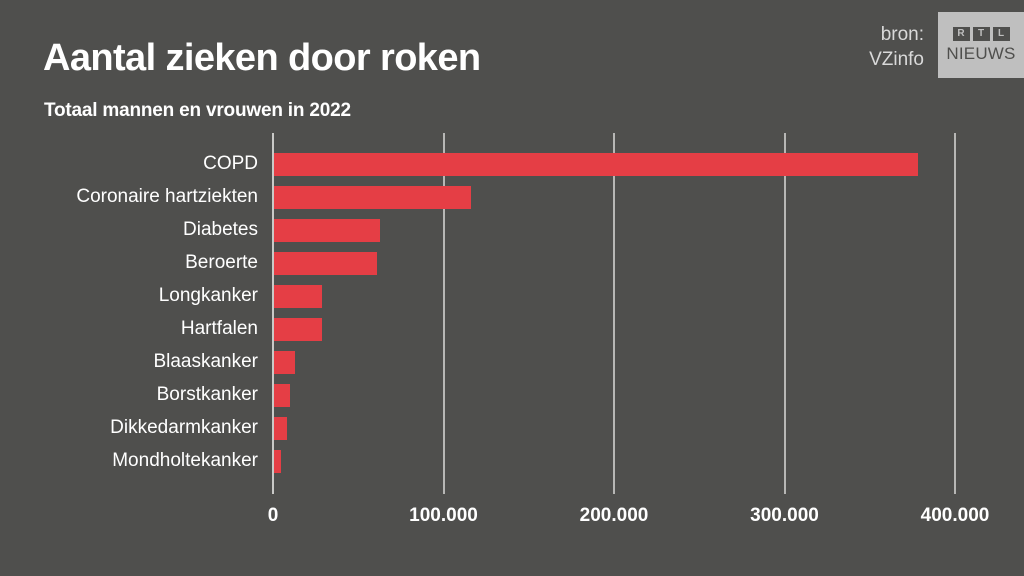 The height and width of the screenshot is (576, 1024). I want to click on category-label: Beroerte, so click(221, 262).